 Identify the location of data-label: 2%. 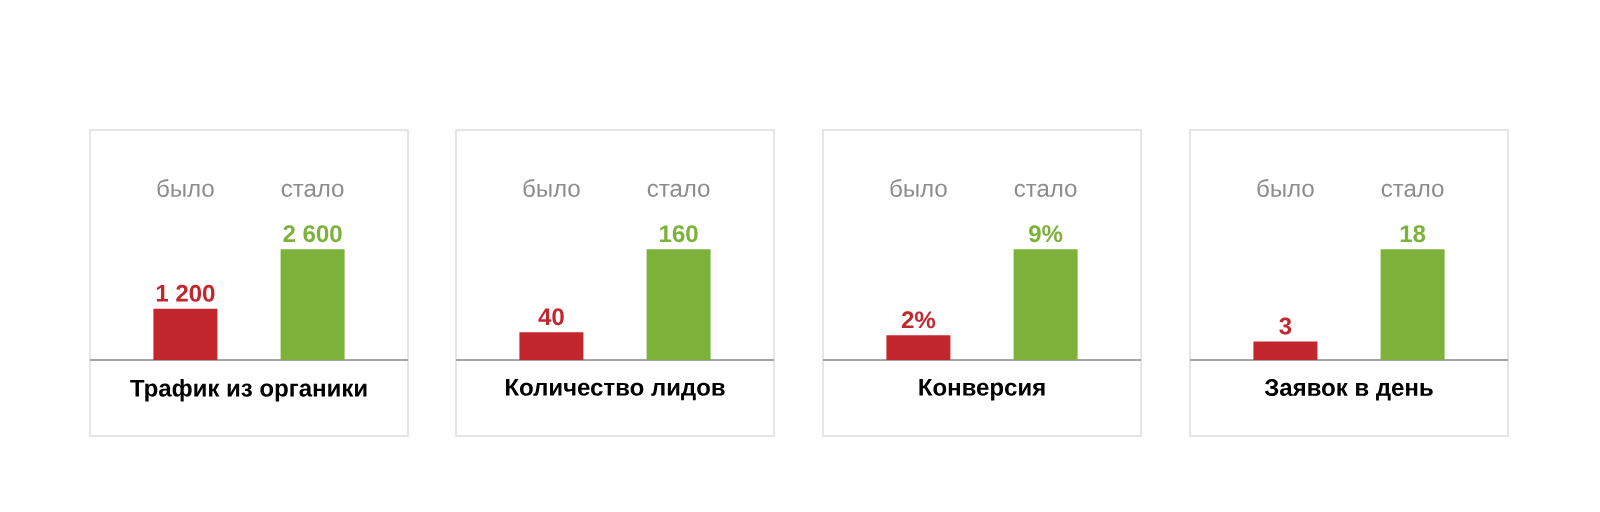
(918, 320).